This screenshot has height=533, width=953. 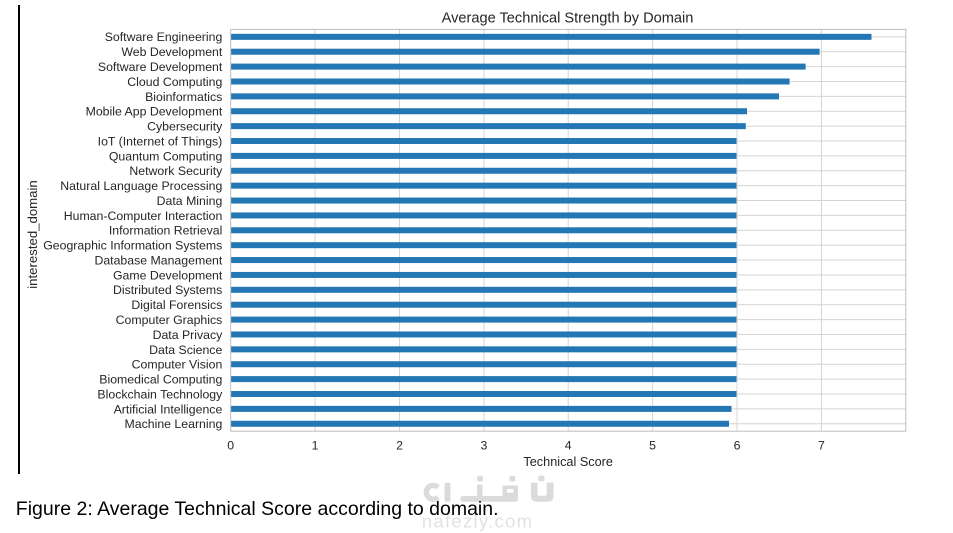 I want to click on svg-text: Computer Graphics, so click(x=169, y=320).